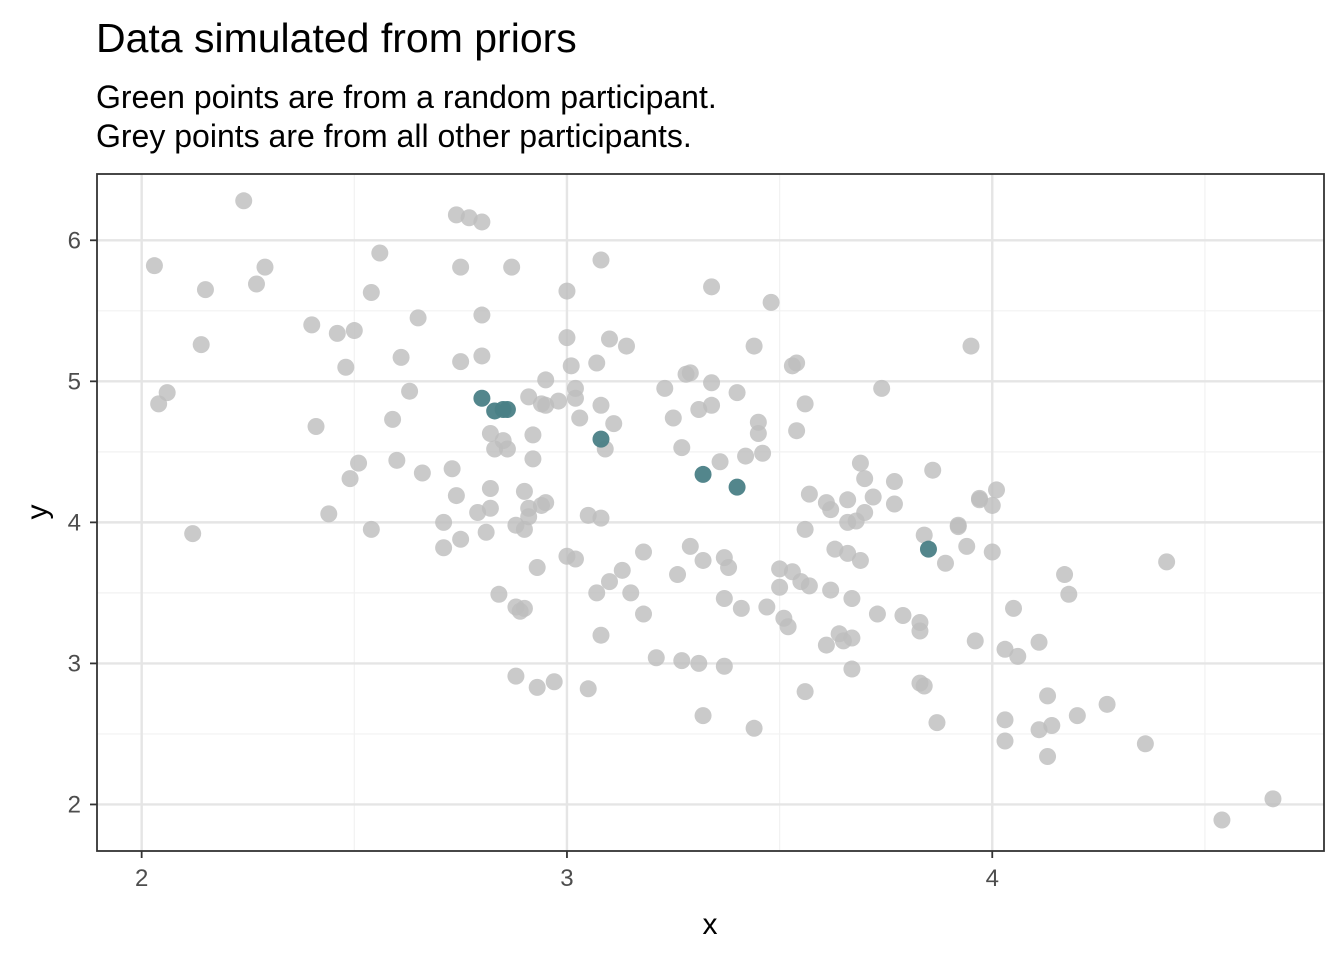  I want to click on x-tick-label: 4, so click(992, 878).